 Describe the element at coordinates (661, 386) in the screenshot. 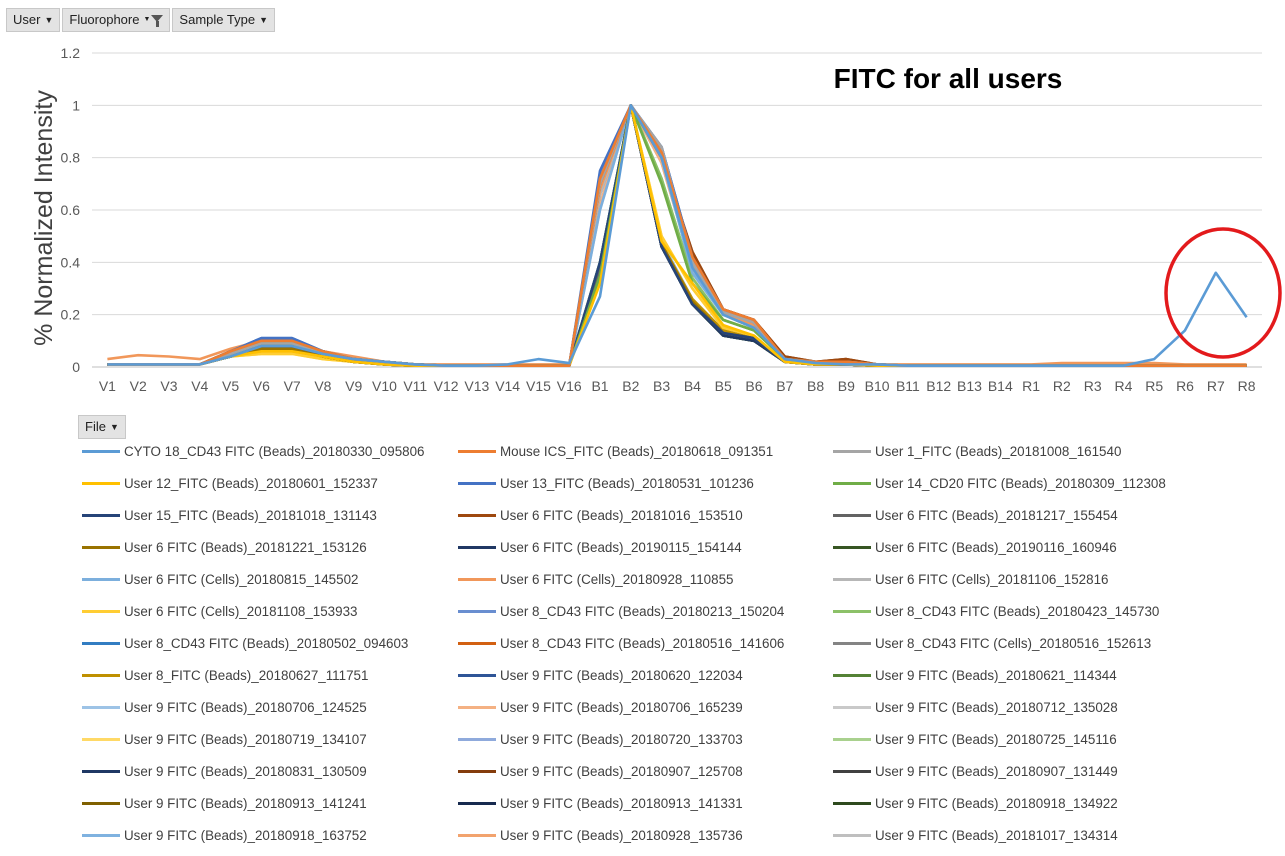

I see `x-tick-label: B3` at that location.